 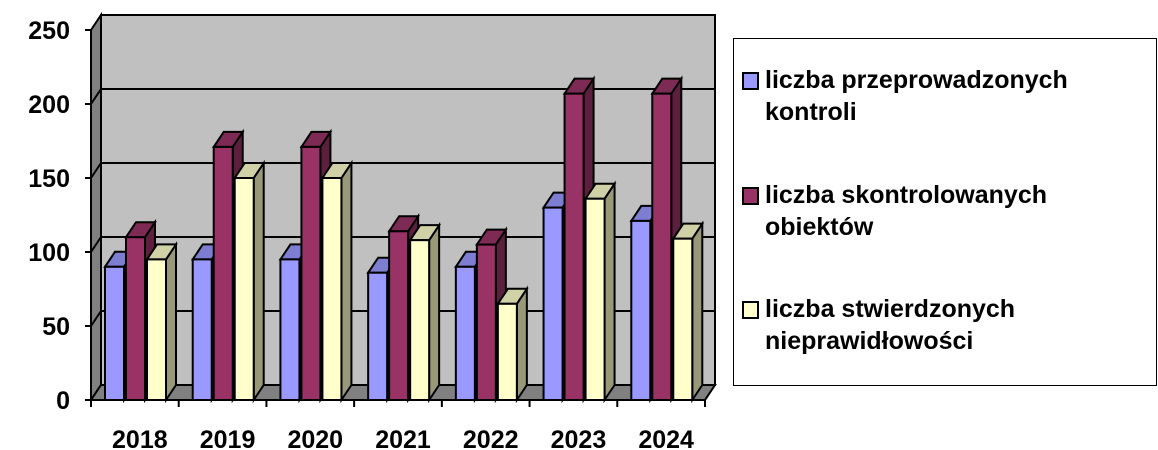 I want to click on y-tick-label: 0, so click(x=63, y=401).